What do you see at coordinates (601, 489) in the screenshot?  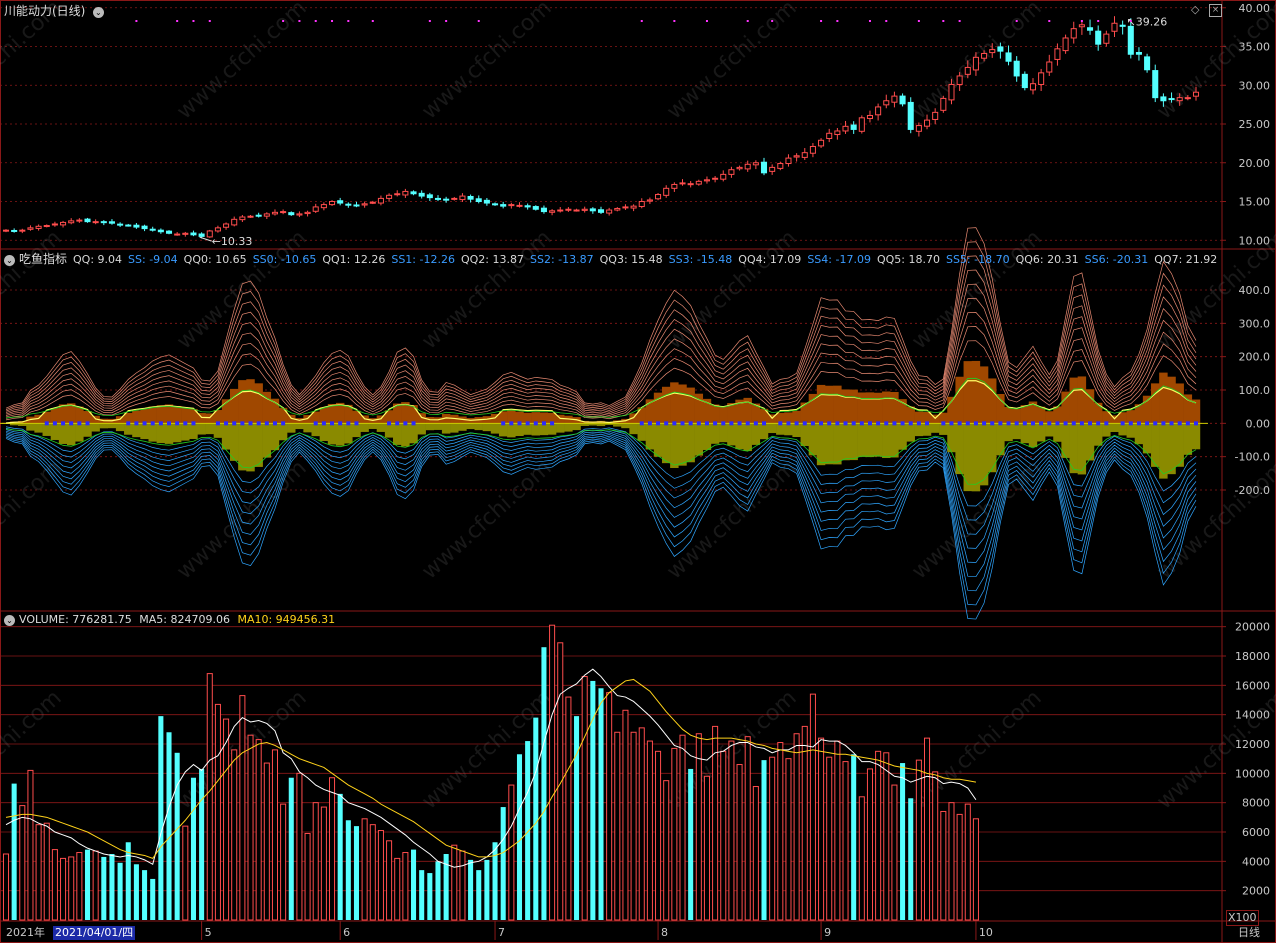 I see `lower-envelope-line` at bounding box center [601, 489].